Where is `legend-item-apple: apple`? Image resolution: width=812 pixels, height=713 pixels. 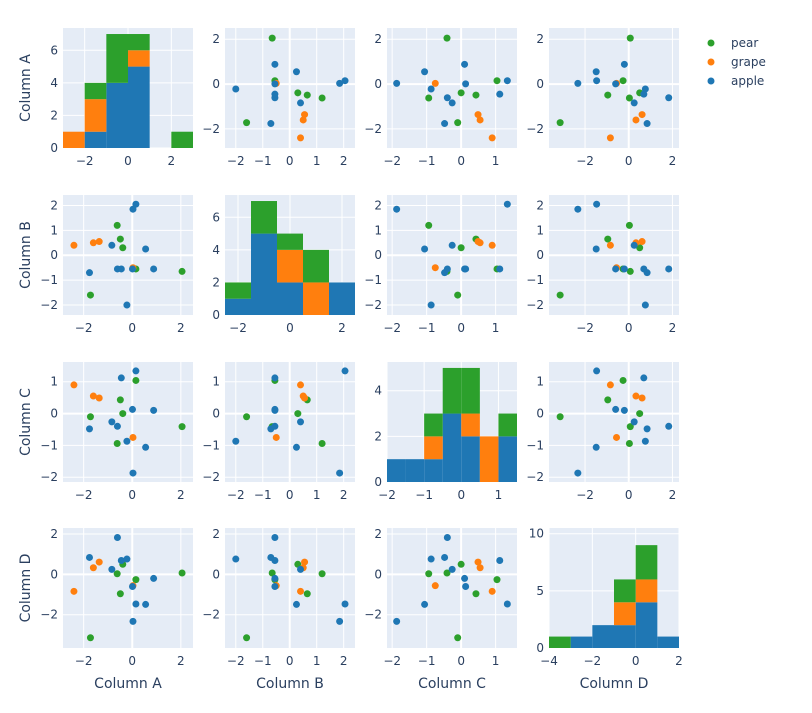
legend-item-apple: apple is located at coordinates (736, 81).